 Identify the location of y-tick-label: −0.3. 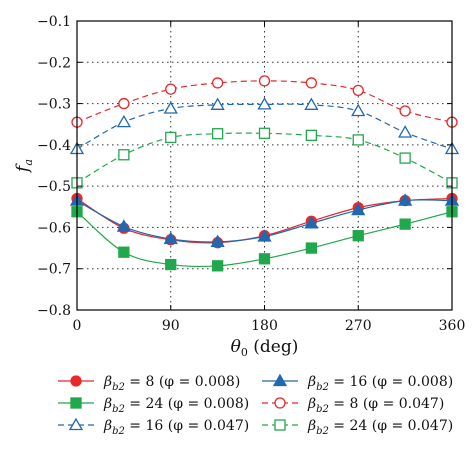
(54, 105).